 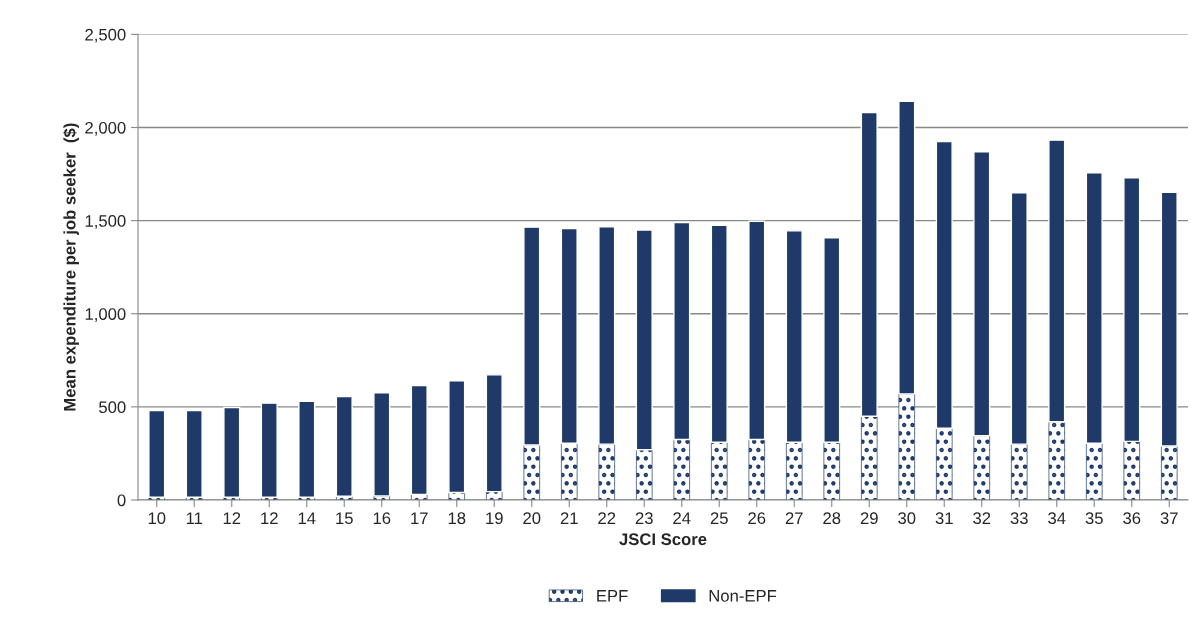 I want to click on legend-label: EPF, so click(x=612, y=596).